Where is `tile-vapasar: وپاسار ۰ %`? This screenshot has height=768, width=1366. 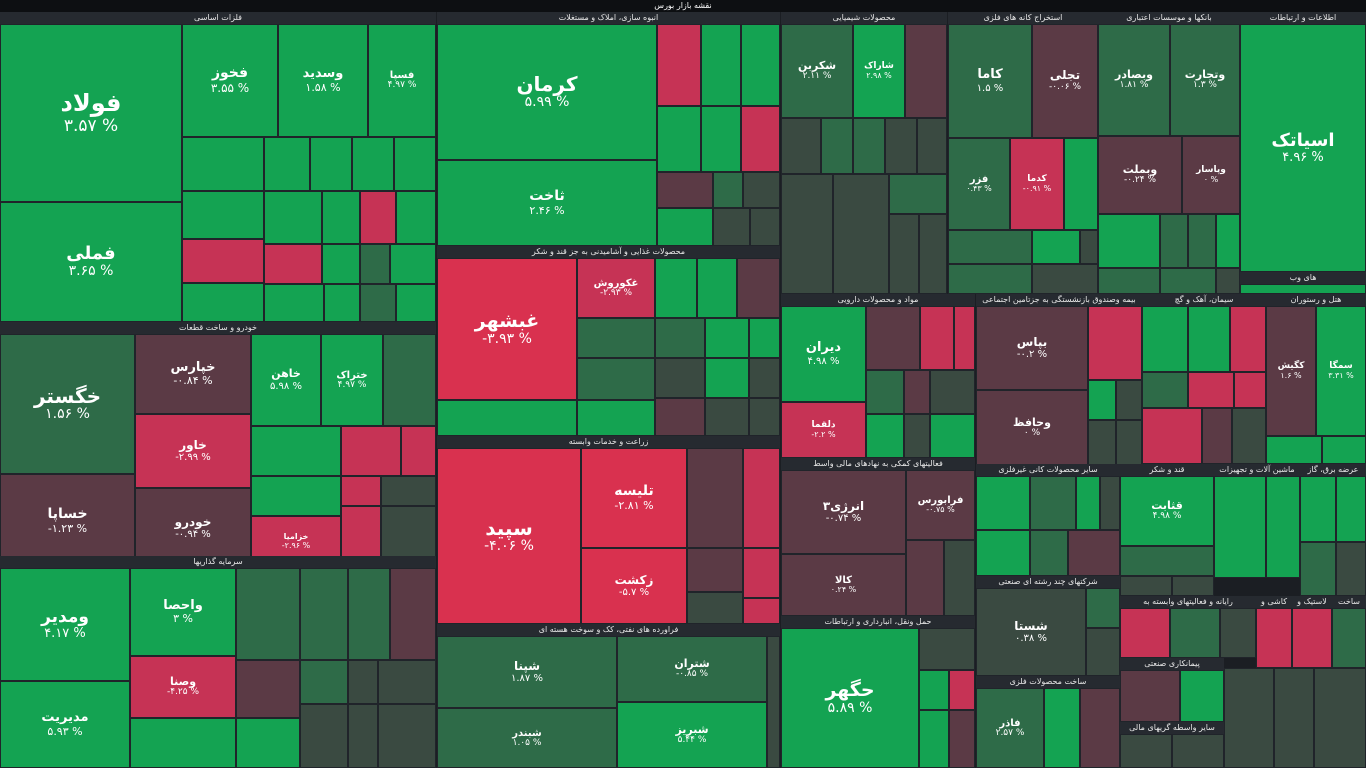
tile-vapasar: وپاسار ۰ % is located at coordinates (1211, 175).